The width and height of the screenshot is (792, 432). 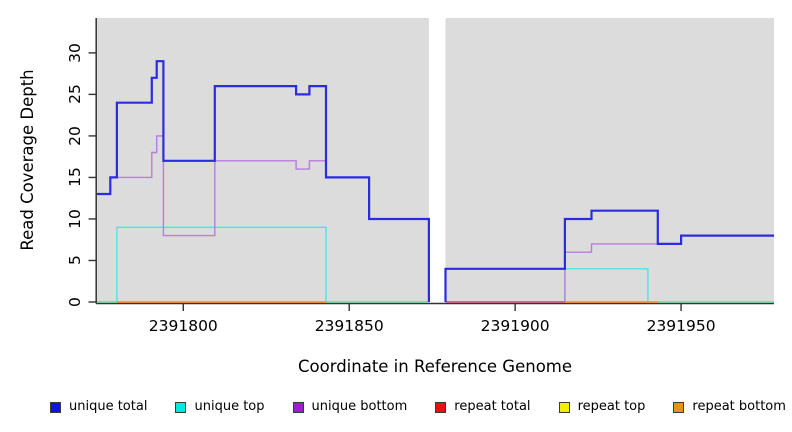 I want to click on x-tick-label: 2391900, so click(x=515, y=326).